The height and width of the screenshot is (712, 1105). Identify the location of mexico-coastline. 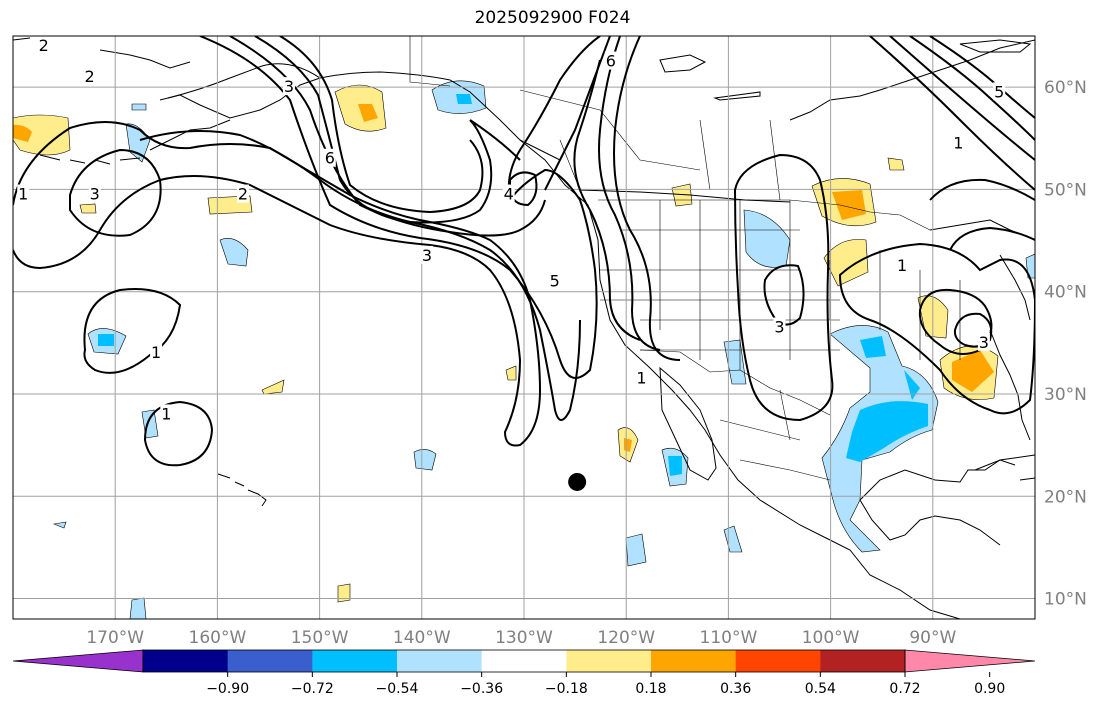
(688, 423).